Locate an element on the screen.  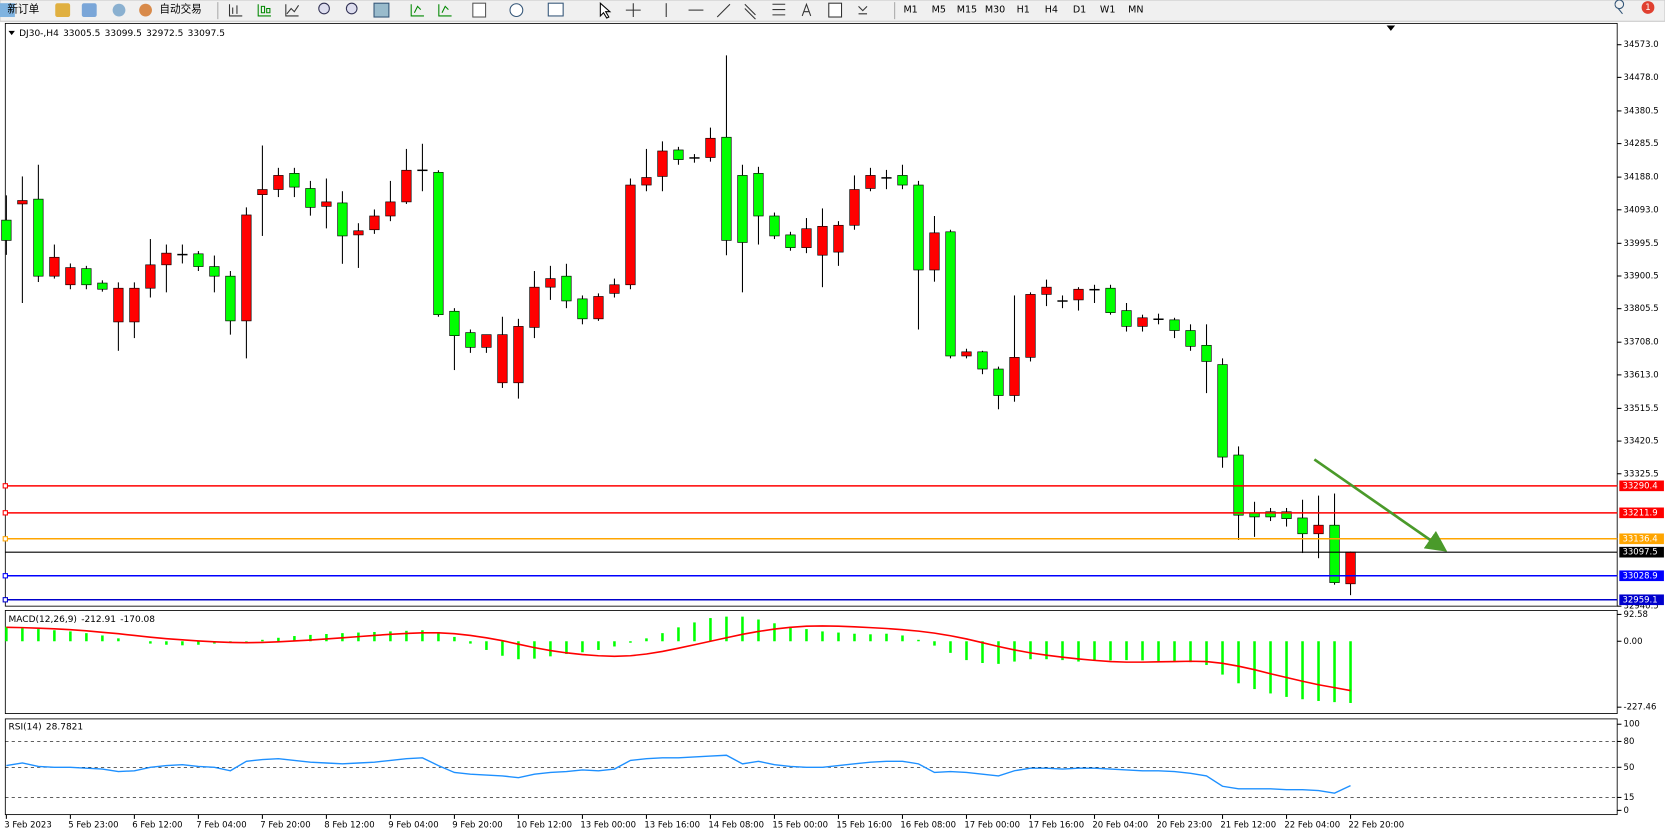
y-tick-label: 33613.0 is located at coordinates (1641, 375).